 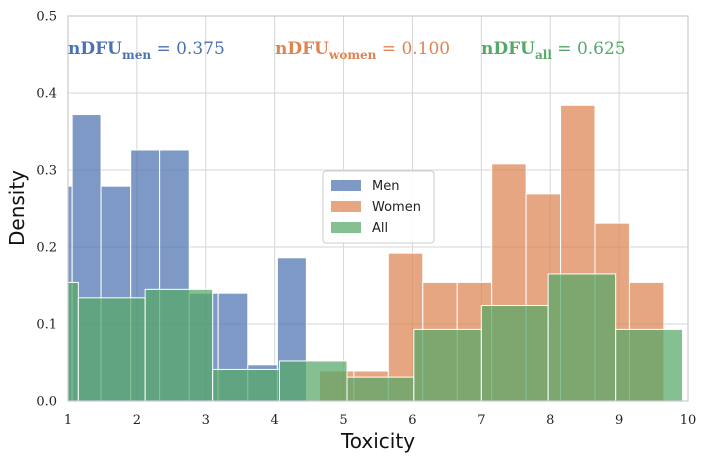 I want to click on y-tick-label: 0.1, so click(x=46, y=325).